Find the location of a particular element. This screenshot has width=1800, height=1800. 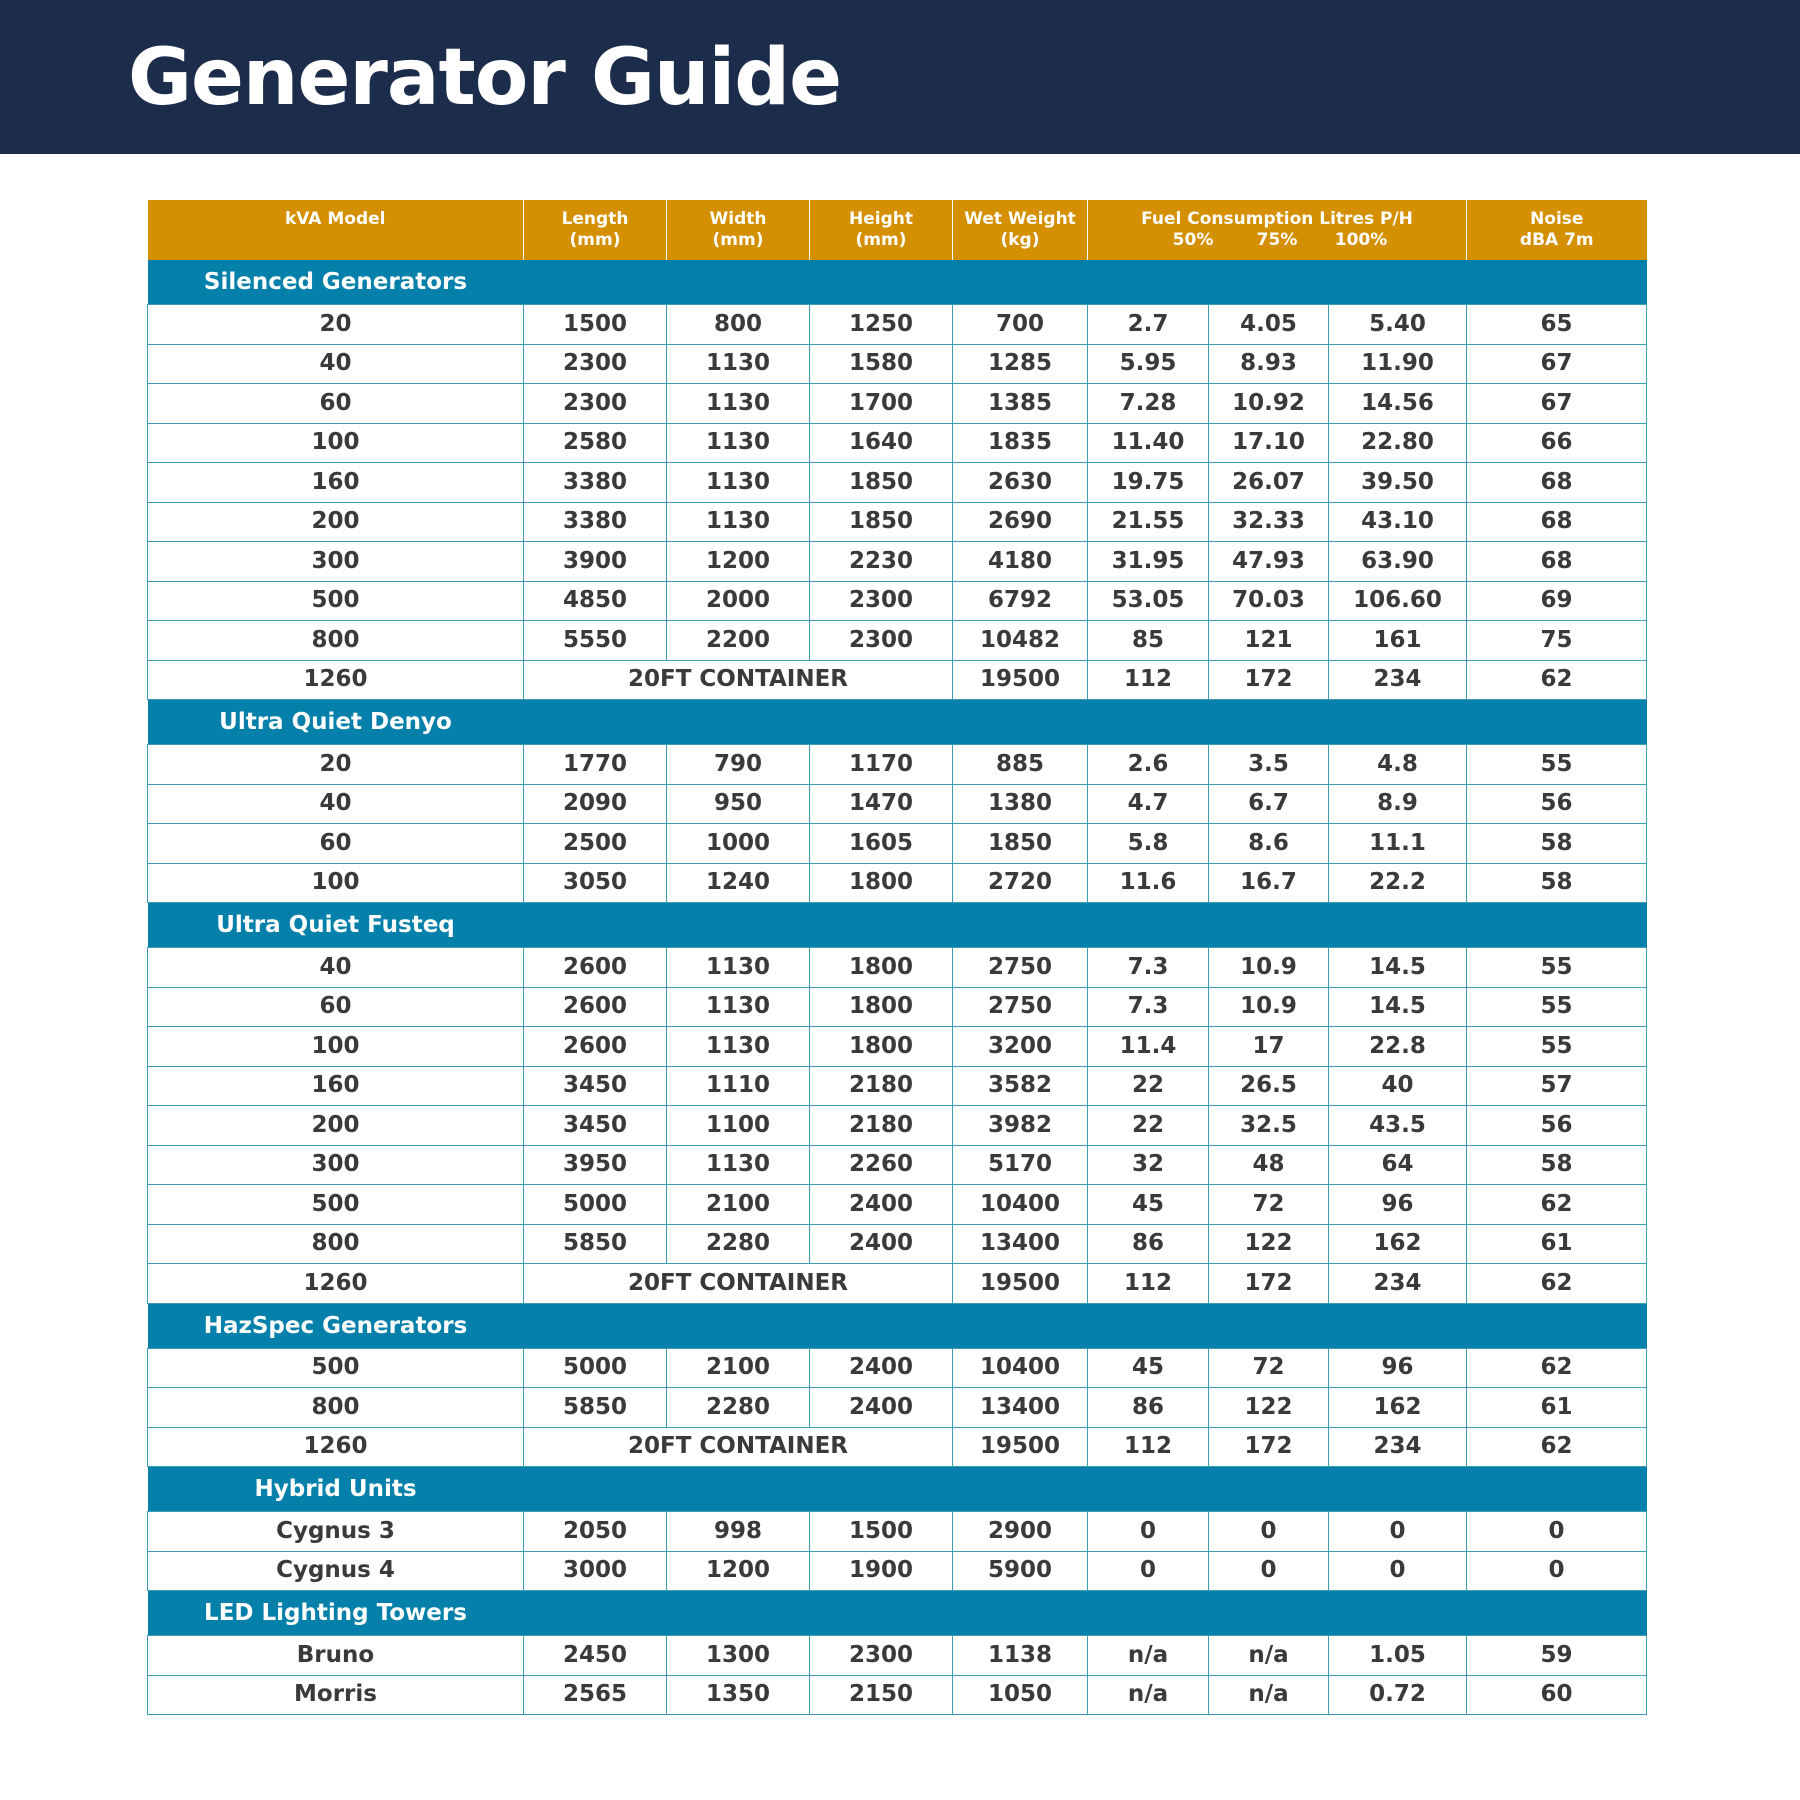

table-row: 100 3050 1240 1800 2720 11.6 16.7 22.2 58 is located at coordinates (897, 882).